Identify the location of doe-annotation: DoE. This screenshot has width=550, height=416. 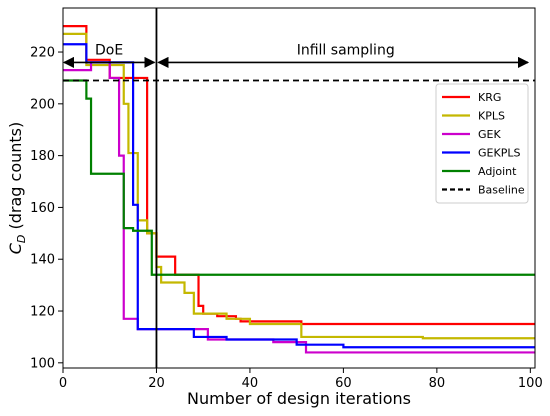
(109, 50).